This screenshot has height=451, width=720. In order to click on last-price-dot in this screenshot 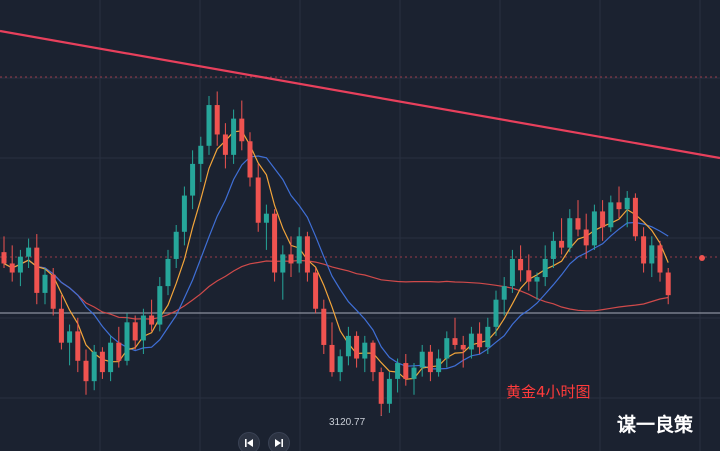, I will do `click(702, 258)`.